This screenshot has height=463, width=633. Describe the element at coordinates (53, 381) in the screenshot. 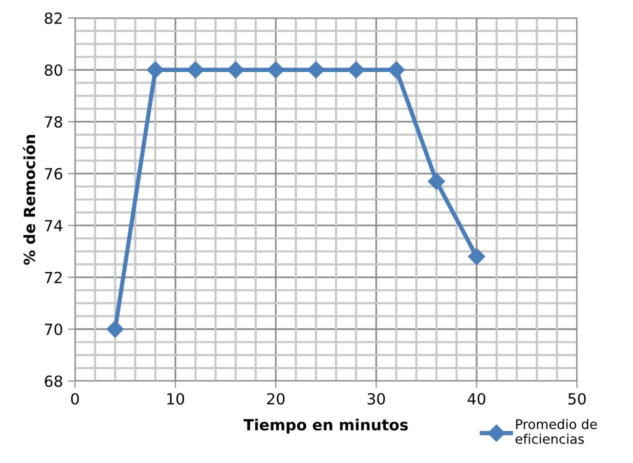

I see `y-tick-label: 68` at that location.